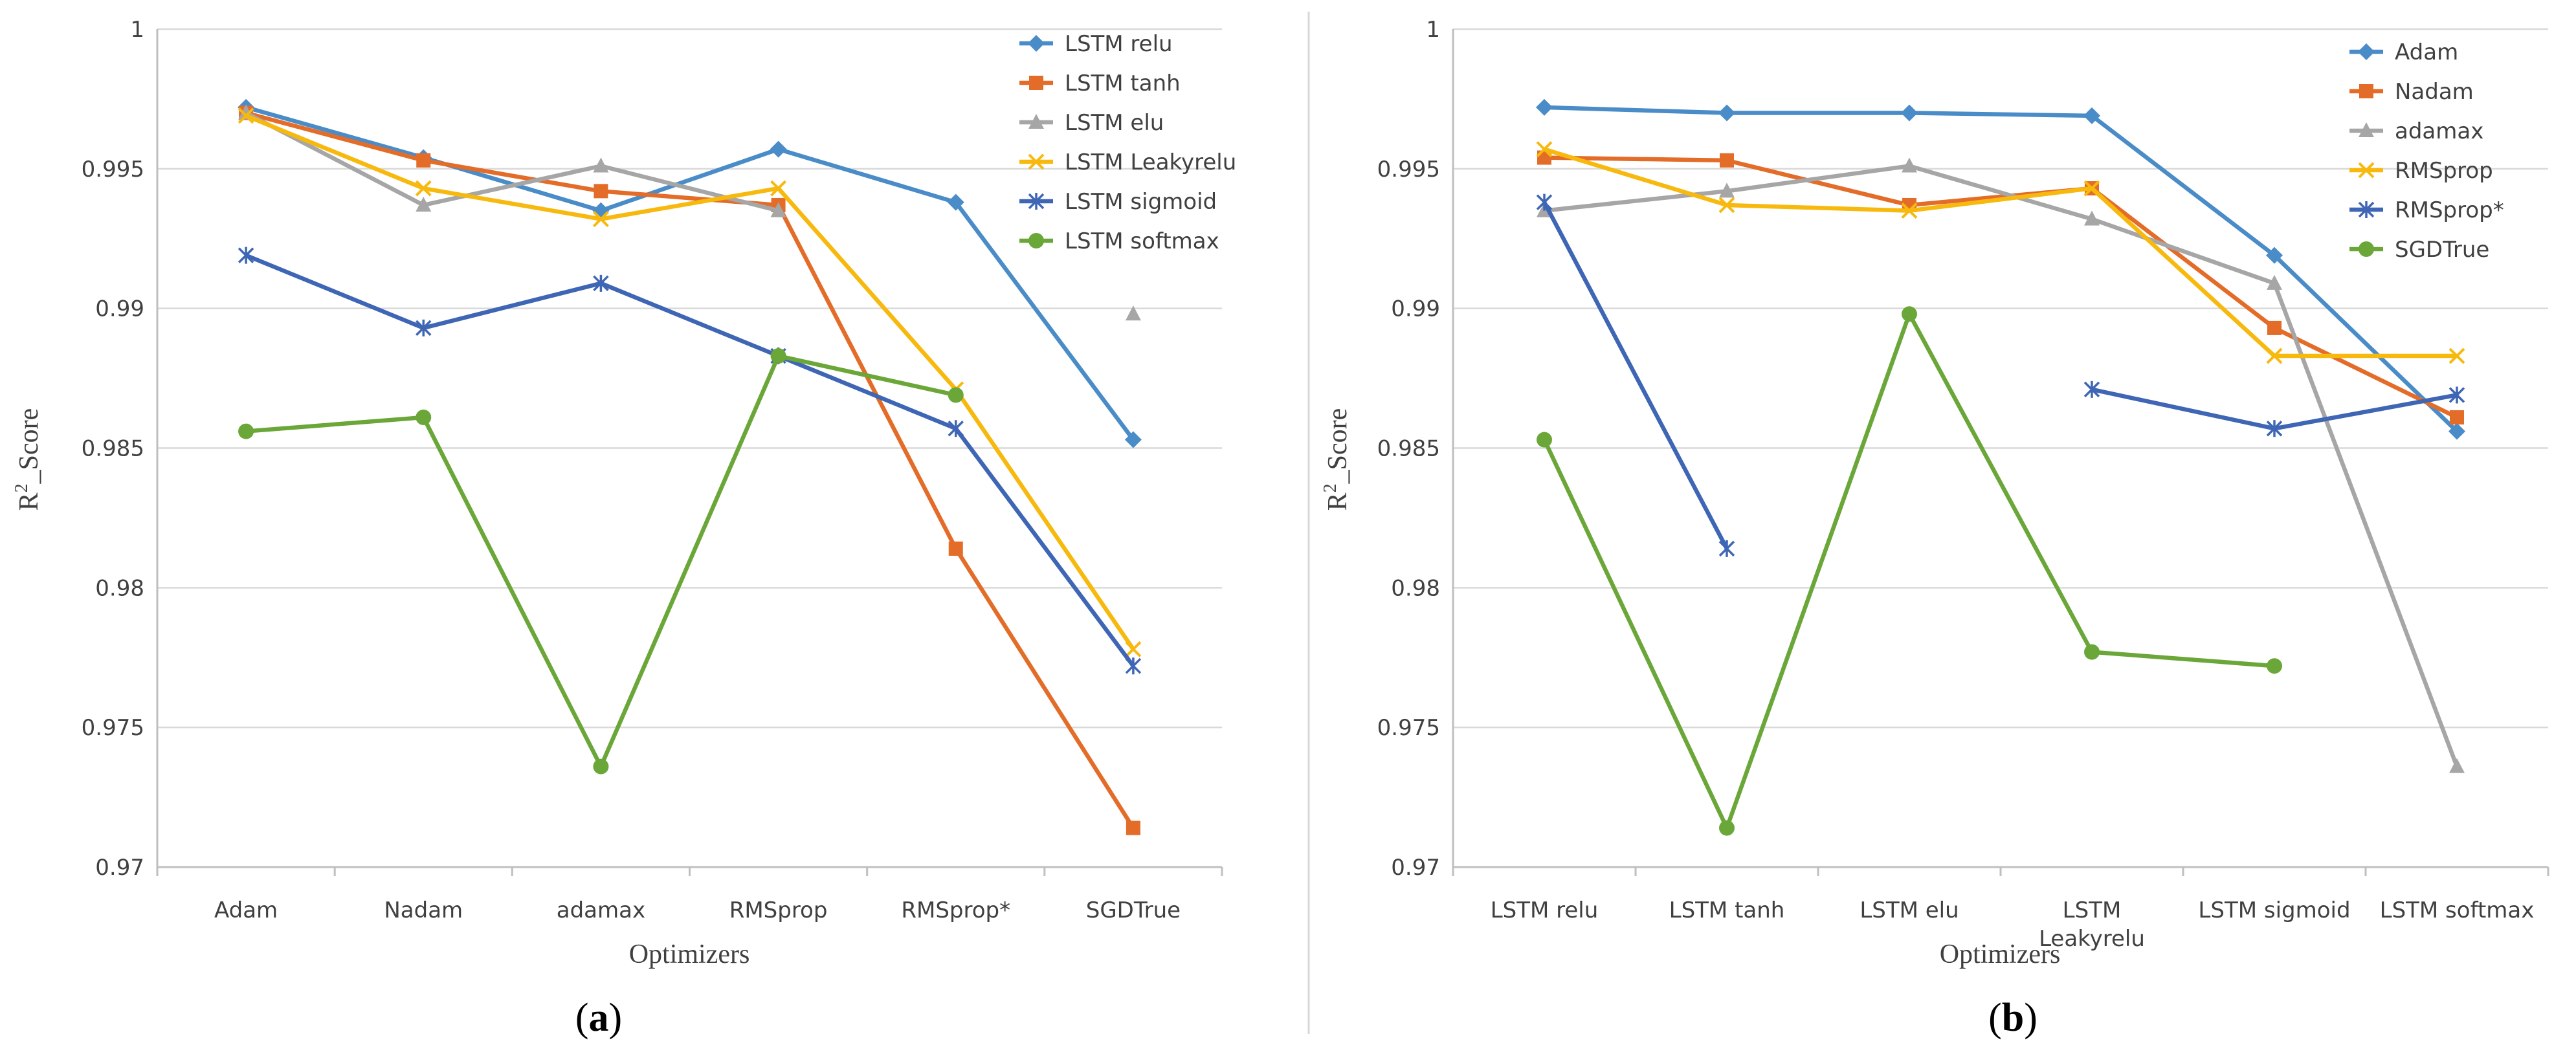 This screenshot has width=2576, height=1056. What do you see at coordinates (1415, 588) in the screenshot?
I see `y-tick-label: 0.98` at bounding box center [1415, 588].